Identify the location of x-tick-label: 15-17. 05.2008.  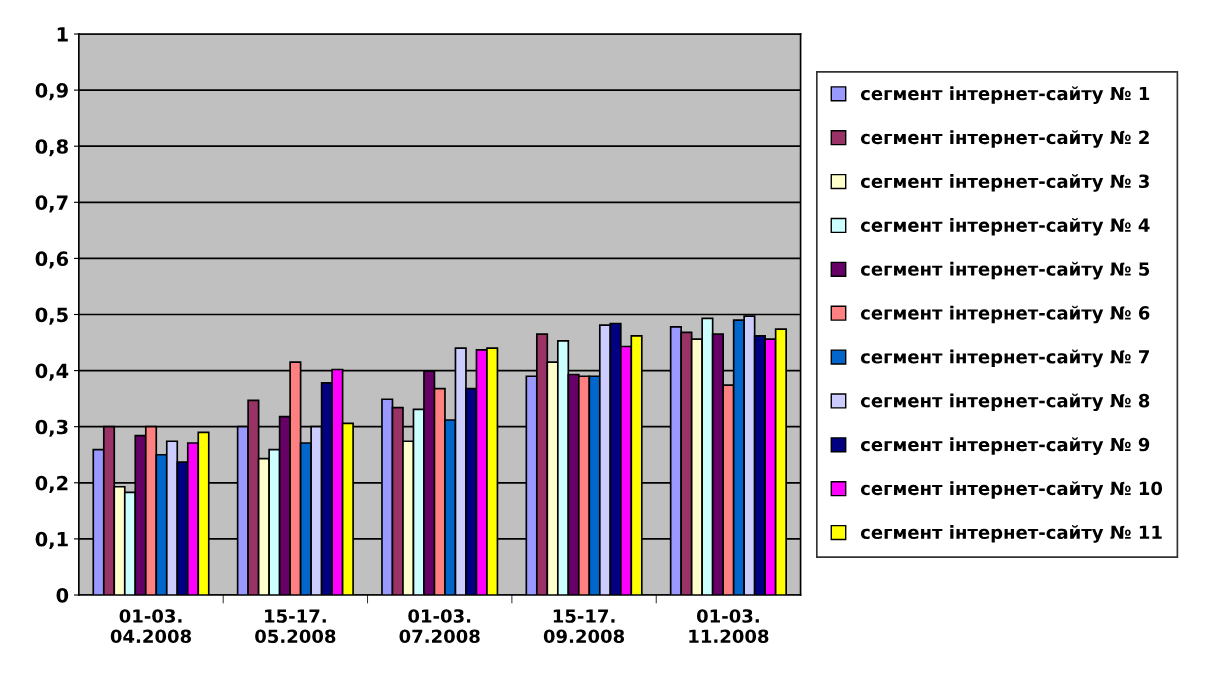
(295, 626).